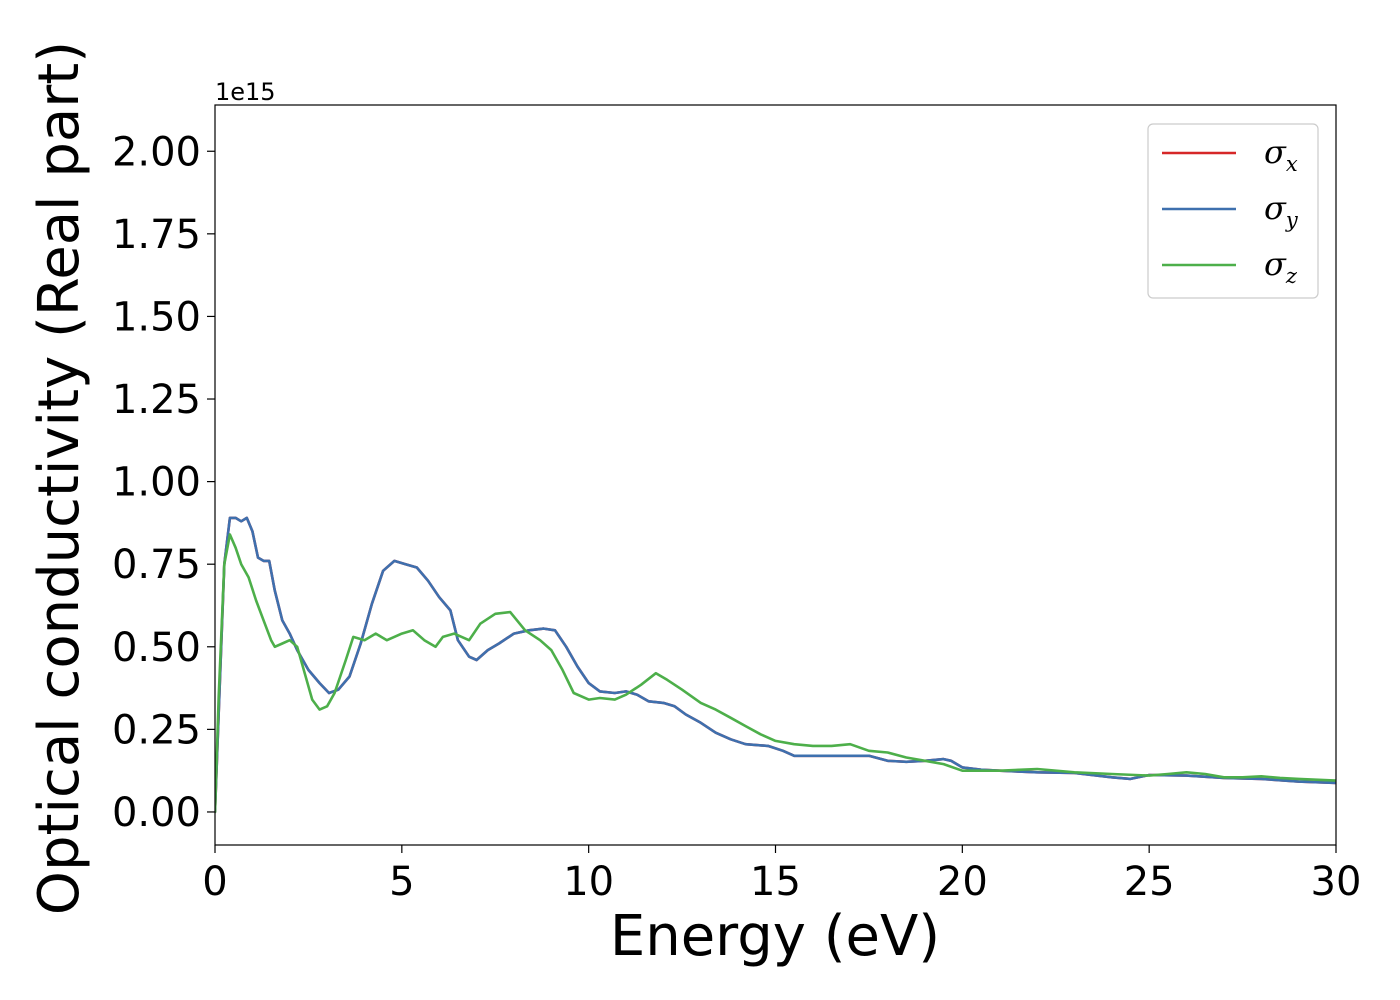 The width and height of the screenshot is (1400, 1000). Describe the element at coordinates (1281, 210) in the screenshot. I see `legend-label-y: σy` at that location.